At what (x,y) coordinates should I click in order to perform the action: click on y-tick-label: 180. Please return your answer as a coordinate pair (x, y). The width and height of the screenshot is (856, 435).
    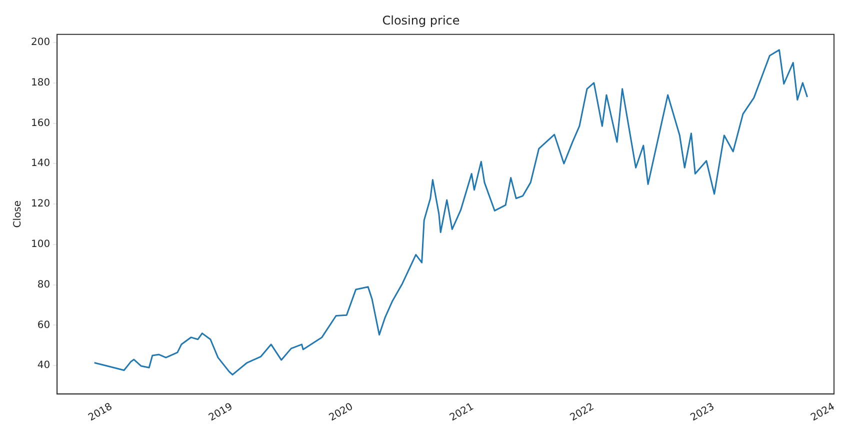
    Looking at the image, I should click on (40, 82).